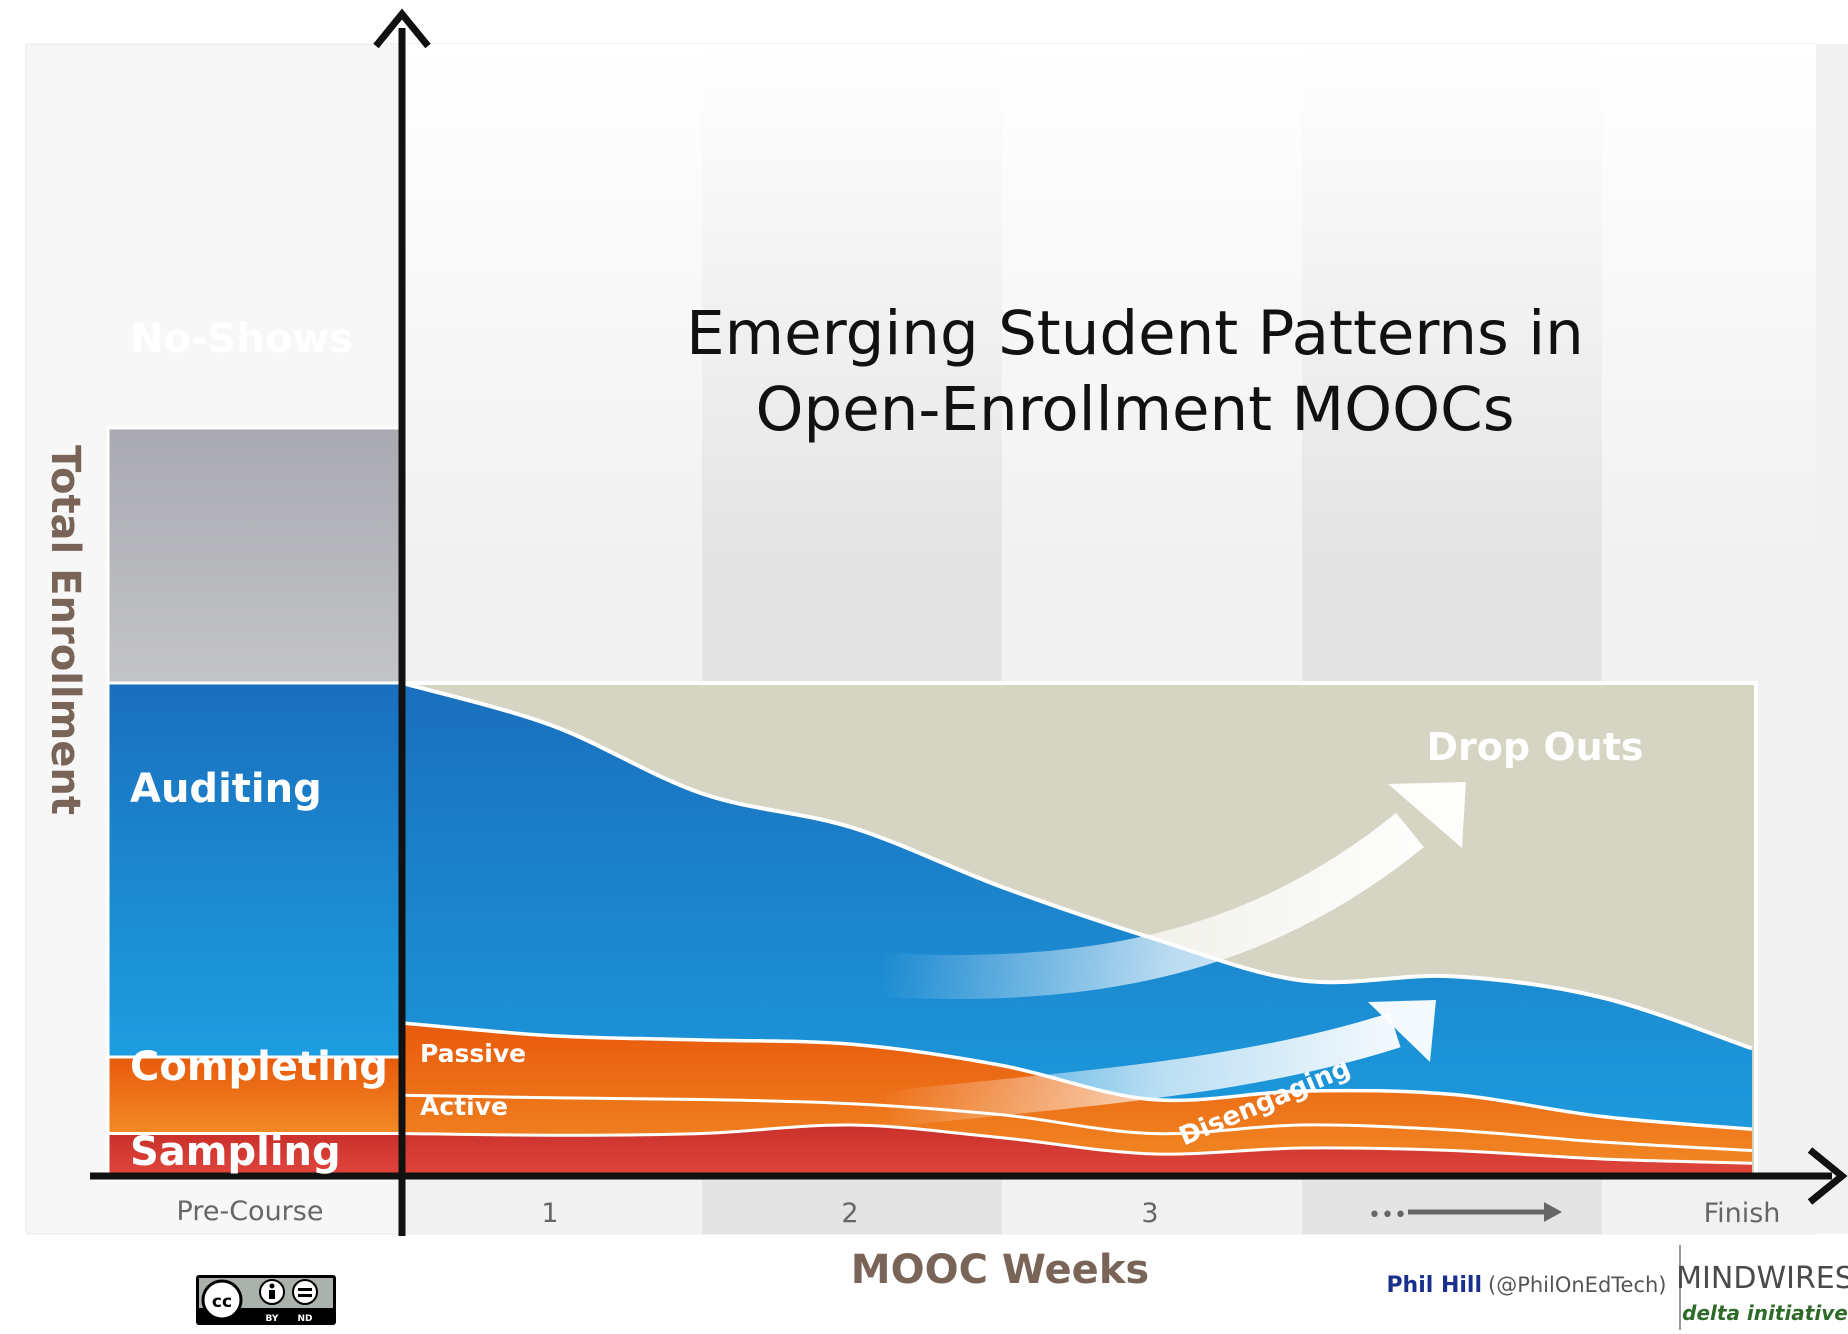  Describe the element at coordinates (241, 339) in the screenshot. I see `label-no-shows: No-Shows` at that location.